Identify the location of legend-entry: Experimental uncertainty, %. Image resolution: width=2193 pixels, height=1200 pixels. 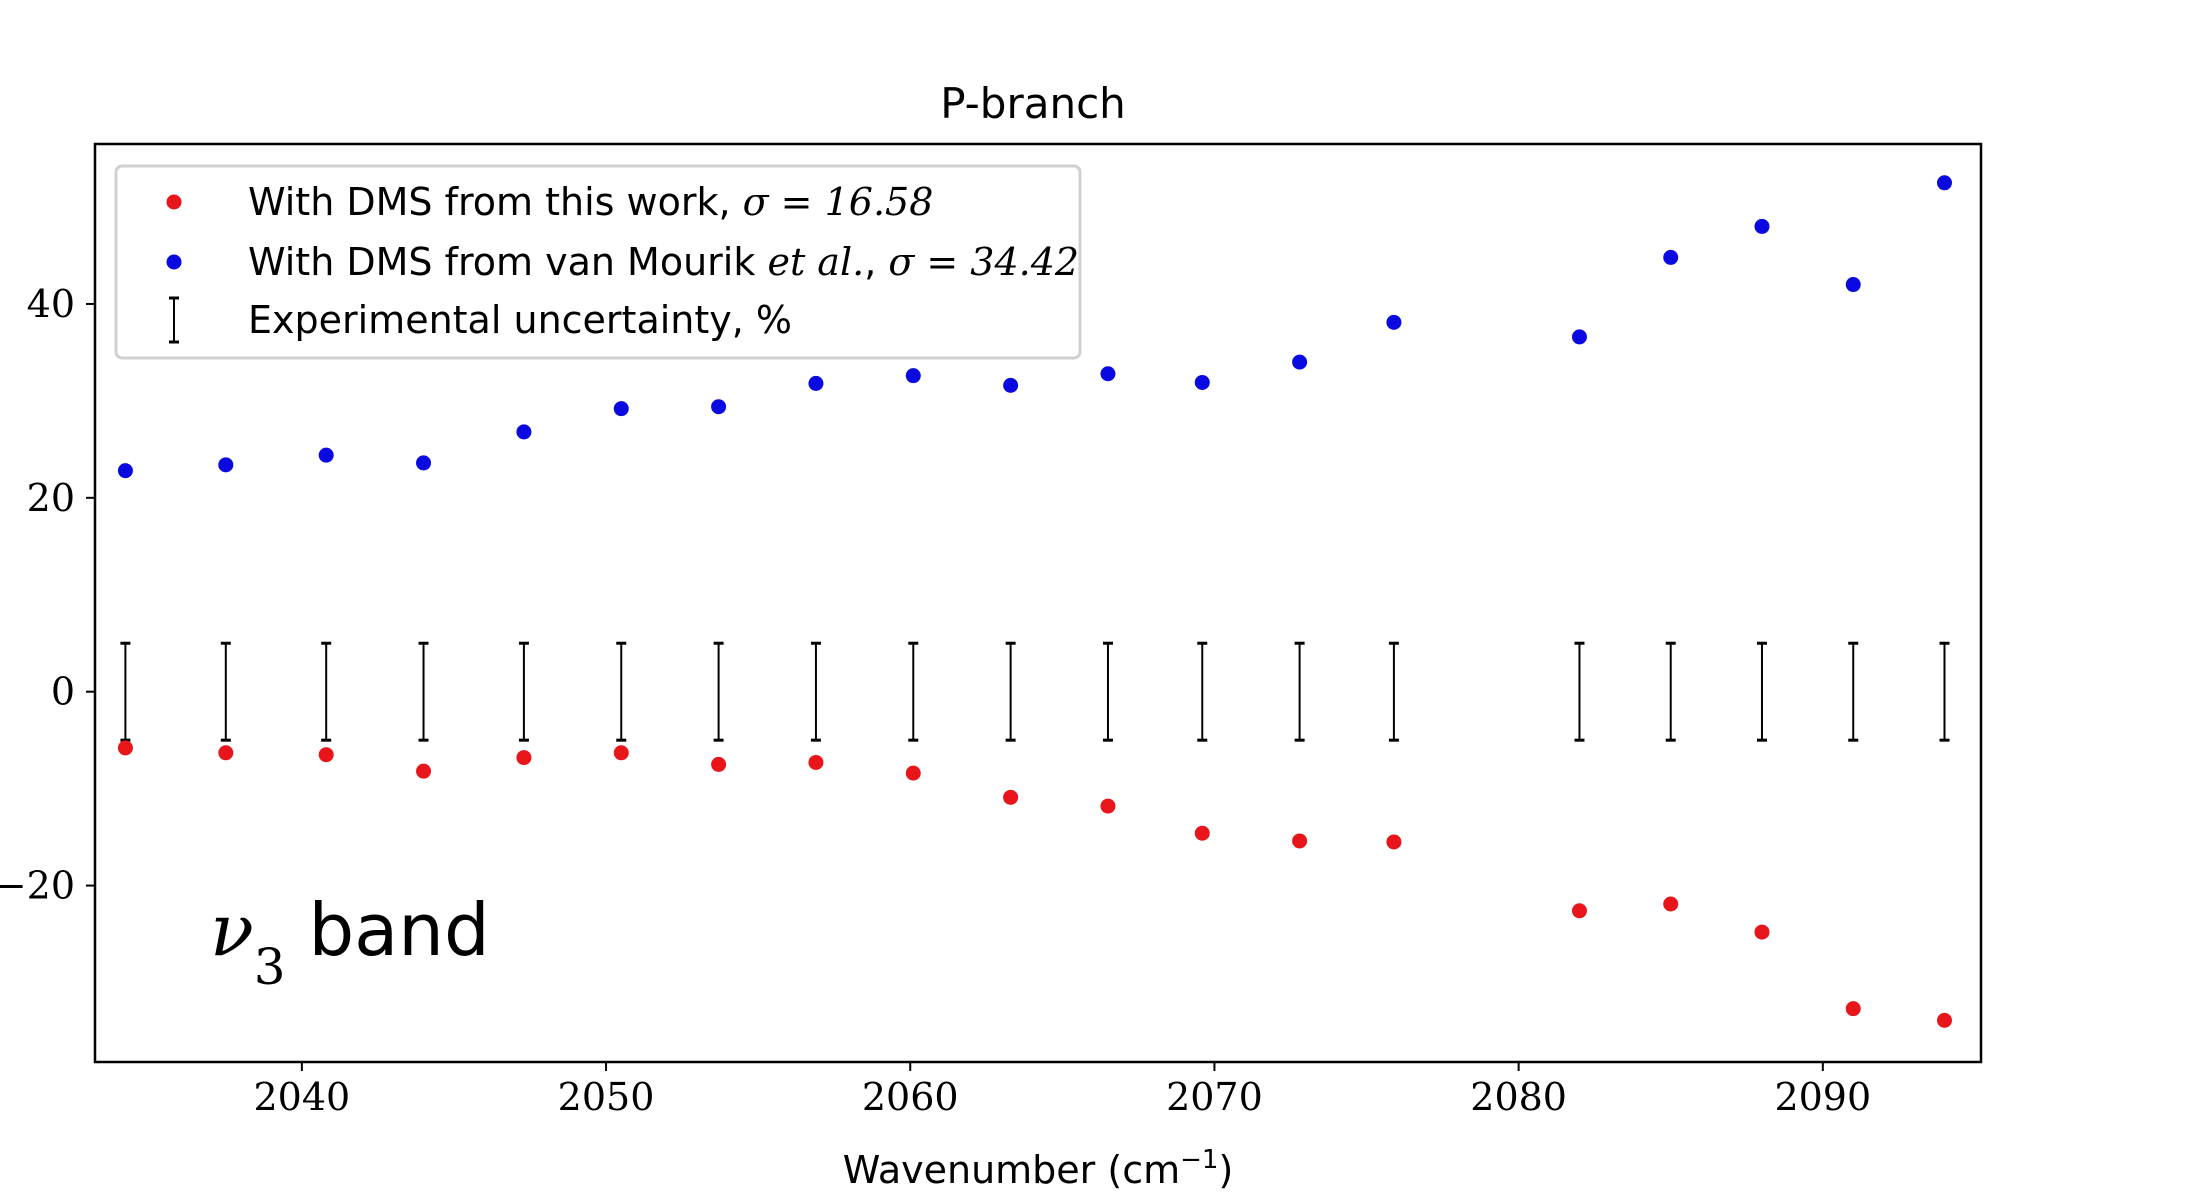
(480, 320).